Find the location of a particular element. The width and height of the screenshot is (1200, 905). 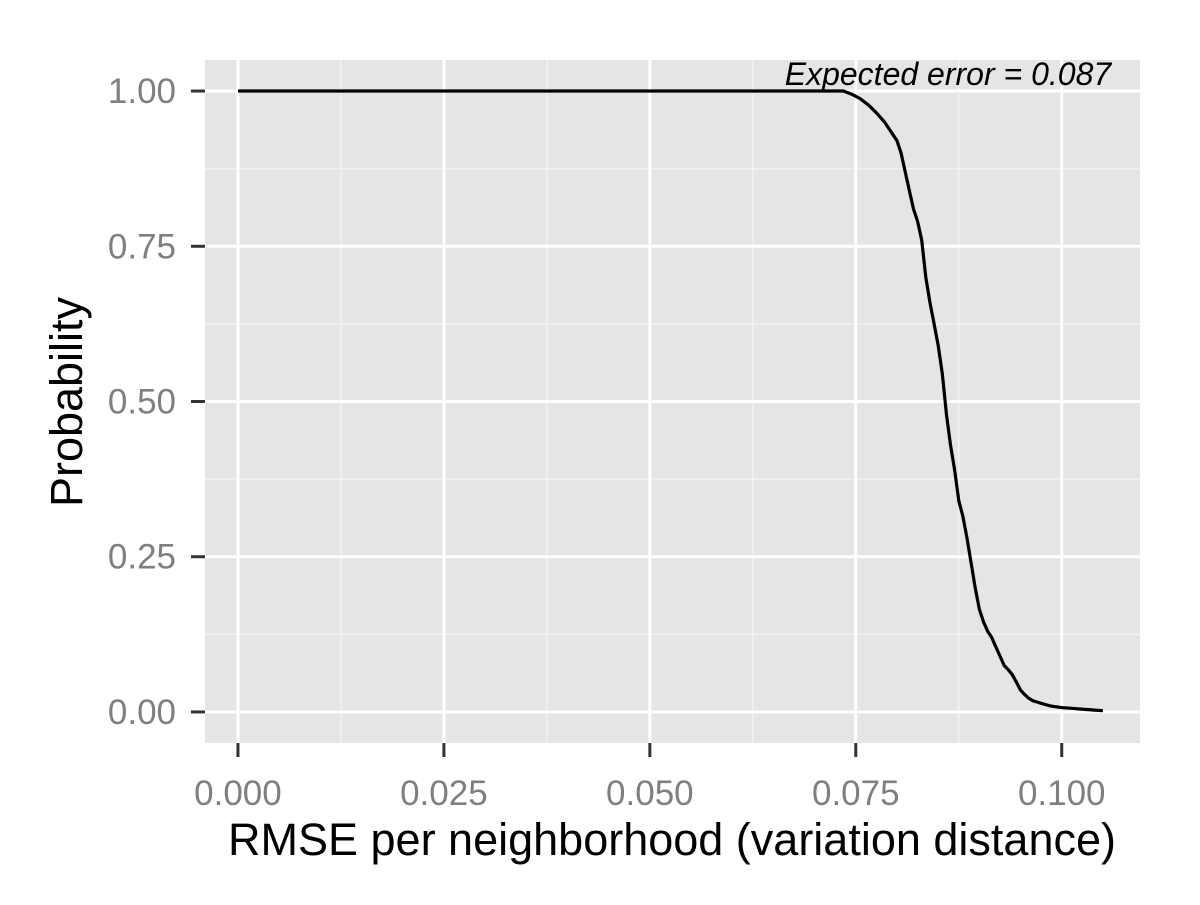

x-axis: 0.000 0.025 0.050 0.075 0.100 is located at coordinates (650, 778).